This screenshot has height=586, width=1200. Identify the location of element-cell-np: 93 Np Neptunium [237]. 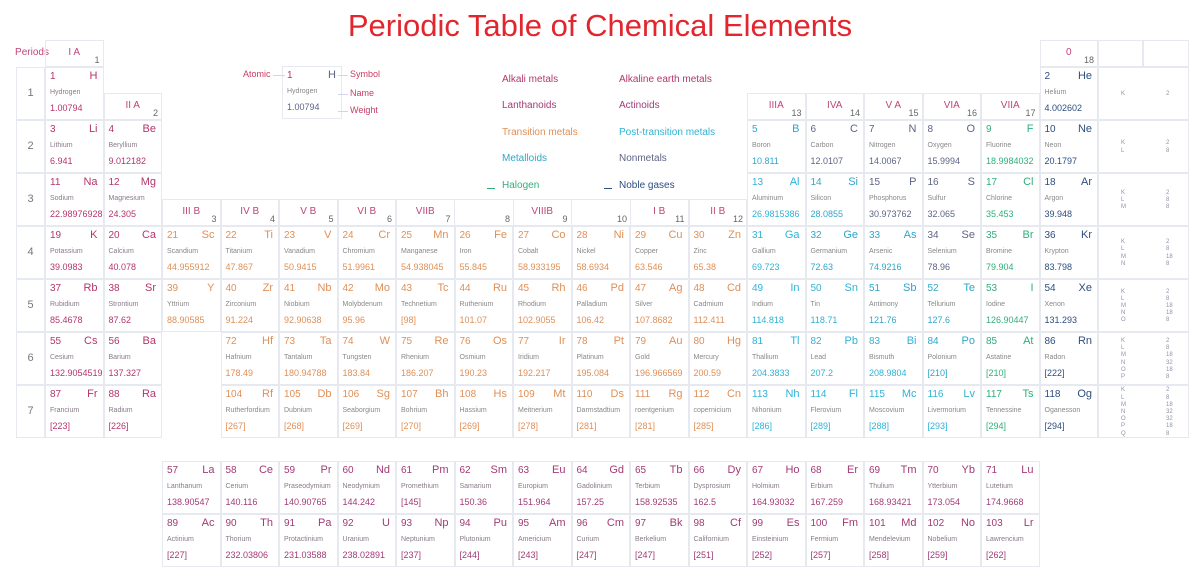
(425, 540).